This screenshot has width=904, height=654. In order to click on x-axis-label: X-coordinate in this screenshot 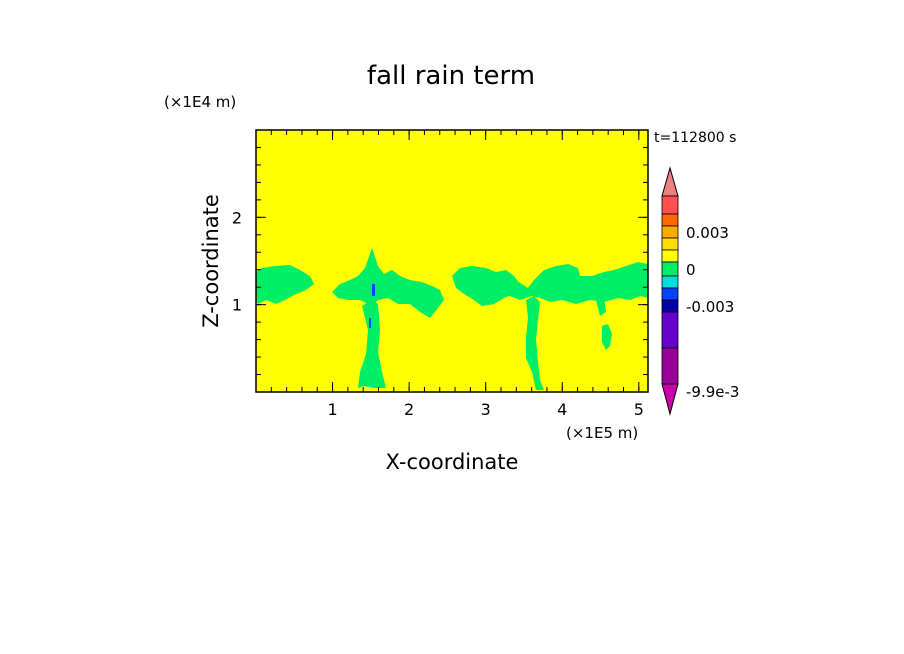, I will do `click(452, 462)`.